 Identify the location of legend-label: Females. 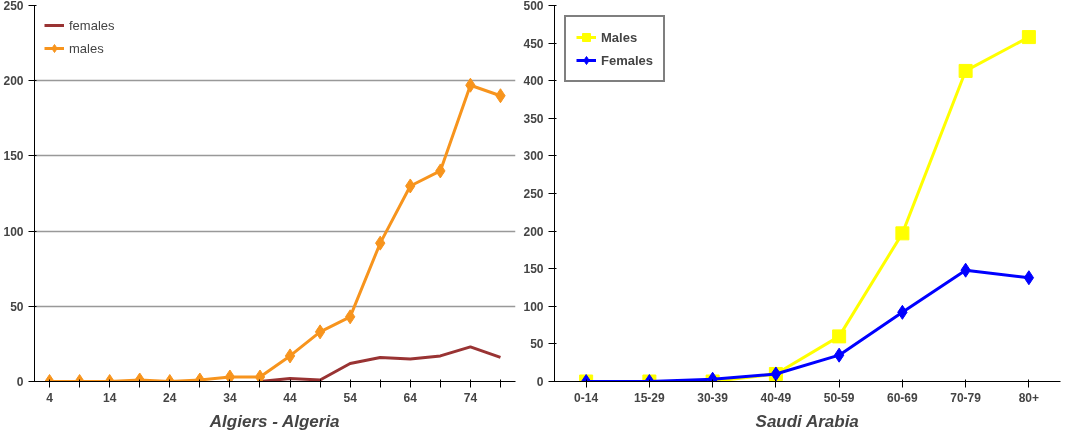
(627, 60).